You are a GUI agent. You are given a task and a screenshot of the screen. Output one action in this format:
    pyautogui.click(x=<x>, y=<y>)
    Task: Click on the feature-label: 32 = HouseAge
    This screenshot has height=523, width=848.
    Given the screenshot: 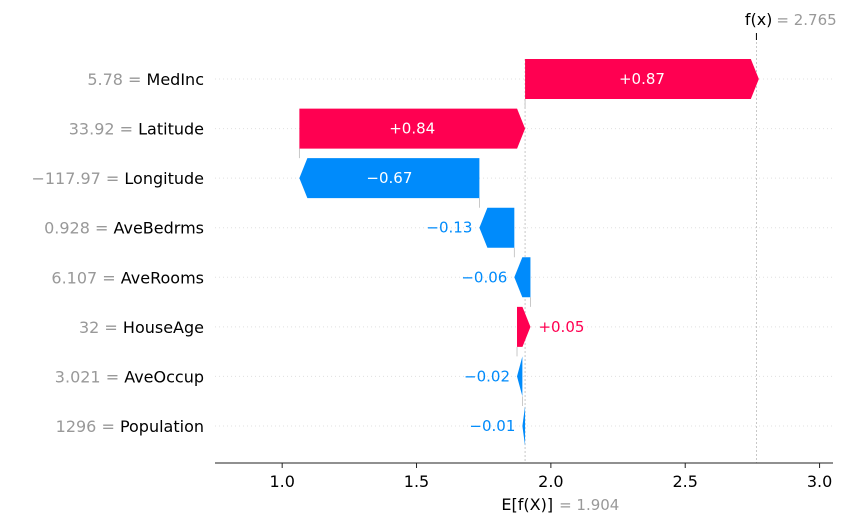 What is the action you would take?
    pyautogui.click(x=141, y=327)
    